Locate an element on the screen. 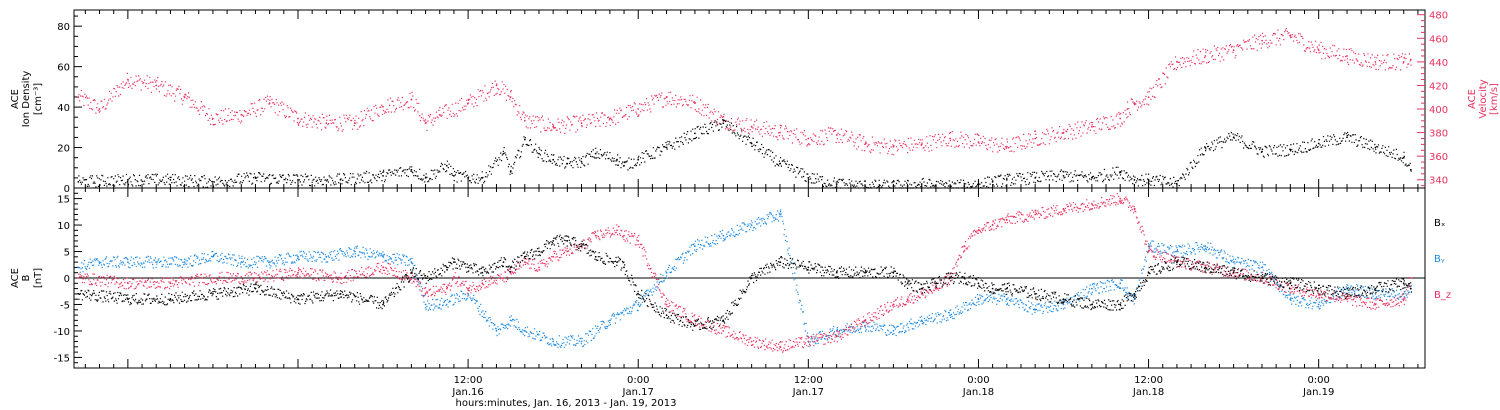 This screenshot has height=410, width=1500. x-tick-time: 12:00 is located at coordinates (1148, 380).